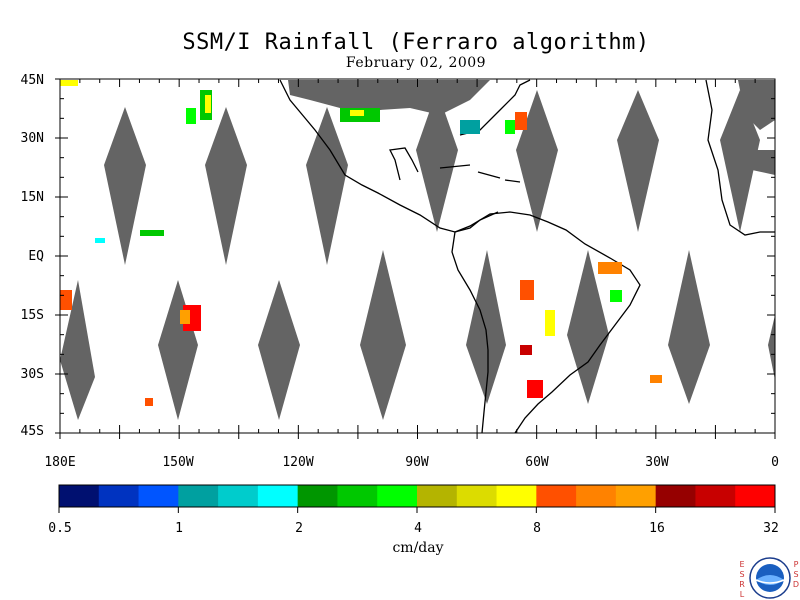 This screenshot has height=600, width=800. I want to click on africa-coast, so click(740, 157).